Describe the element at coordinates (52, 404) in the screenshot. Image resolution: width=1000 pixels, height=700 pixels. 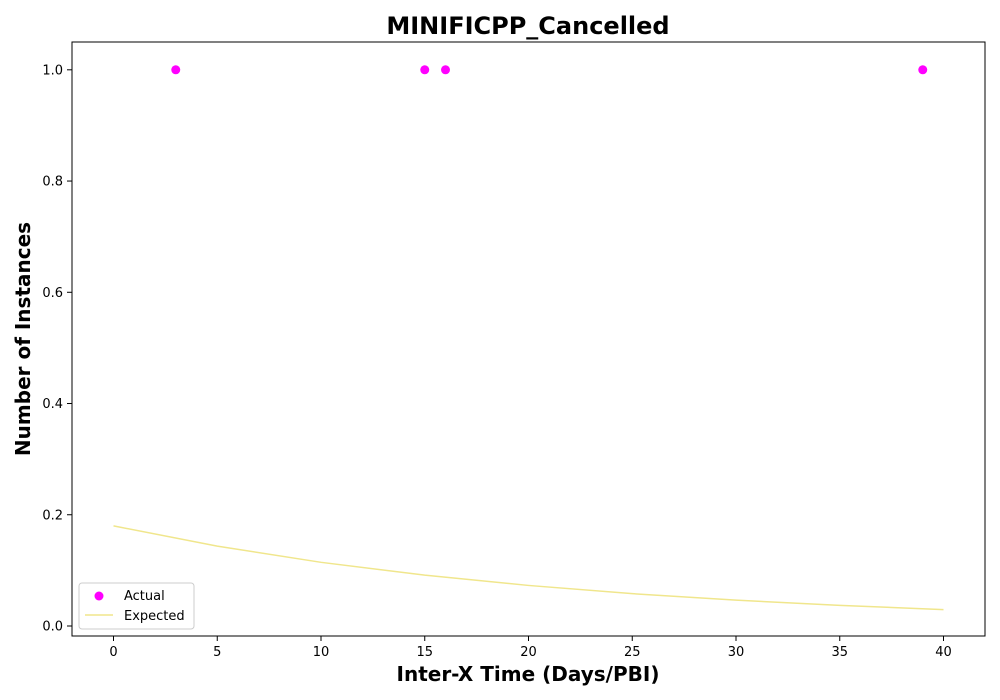
I see `y-tick-label: 0.4` at that location.